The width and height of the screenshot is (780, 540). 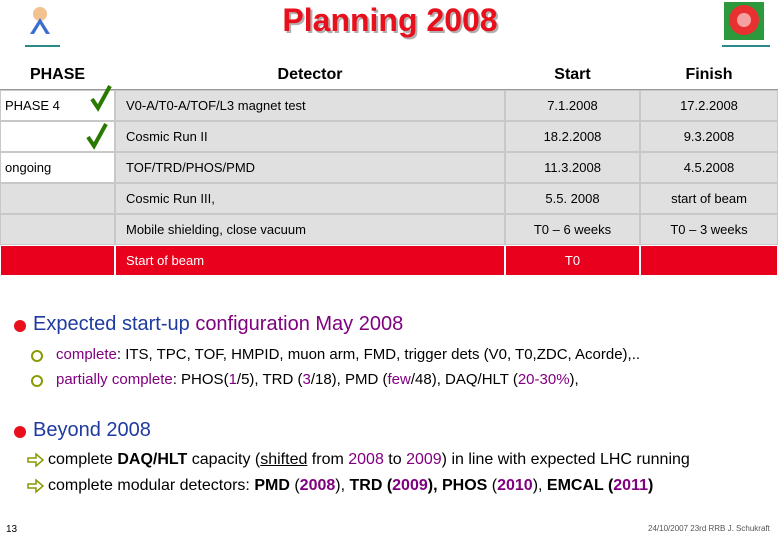 What do you see at coordinates (57, 105) in the screenshot?
I see `table-cell: PHASE 4` at bounding box center [57, 105].